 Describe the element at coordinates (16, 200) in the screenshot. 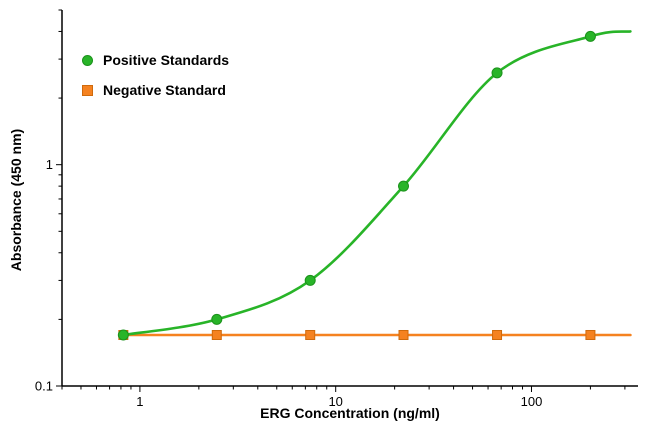

I see `y-axis-title: Absorbance (450 nm)` at that location.